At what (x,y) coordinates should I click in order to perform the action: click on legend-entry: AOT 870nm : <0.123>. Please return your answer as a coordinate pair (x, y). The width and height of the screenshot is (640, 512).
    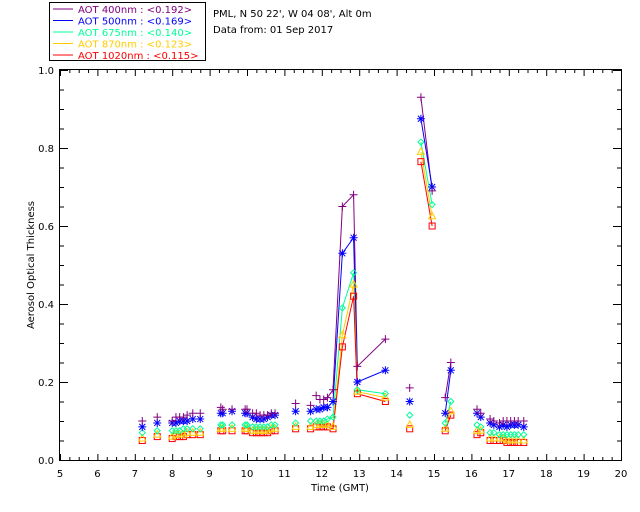
    Looking at the image, I should click on (135, 45).